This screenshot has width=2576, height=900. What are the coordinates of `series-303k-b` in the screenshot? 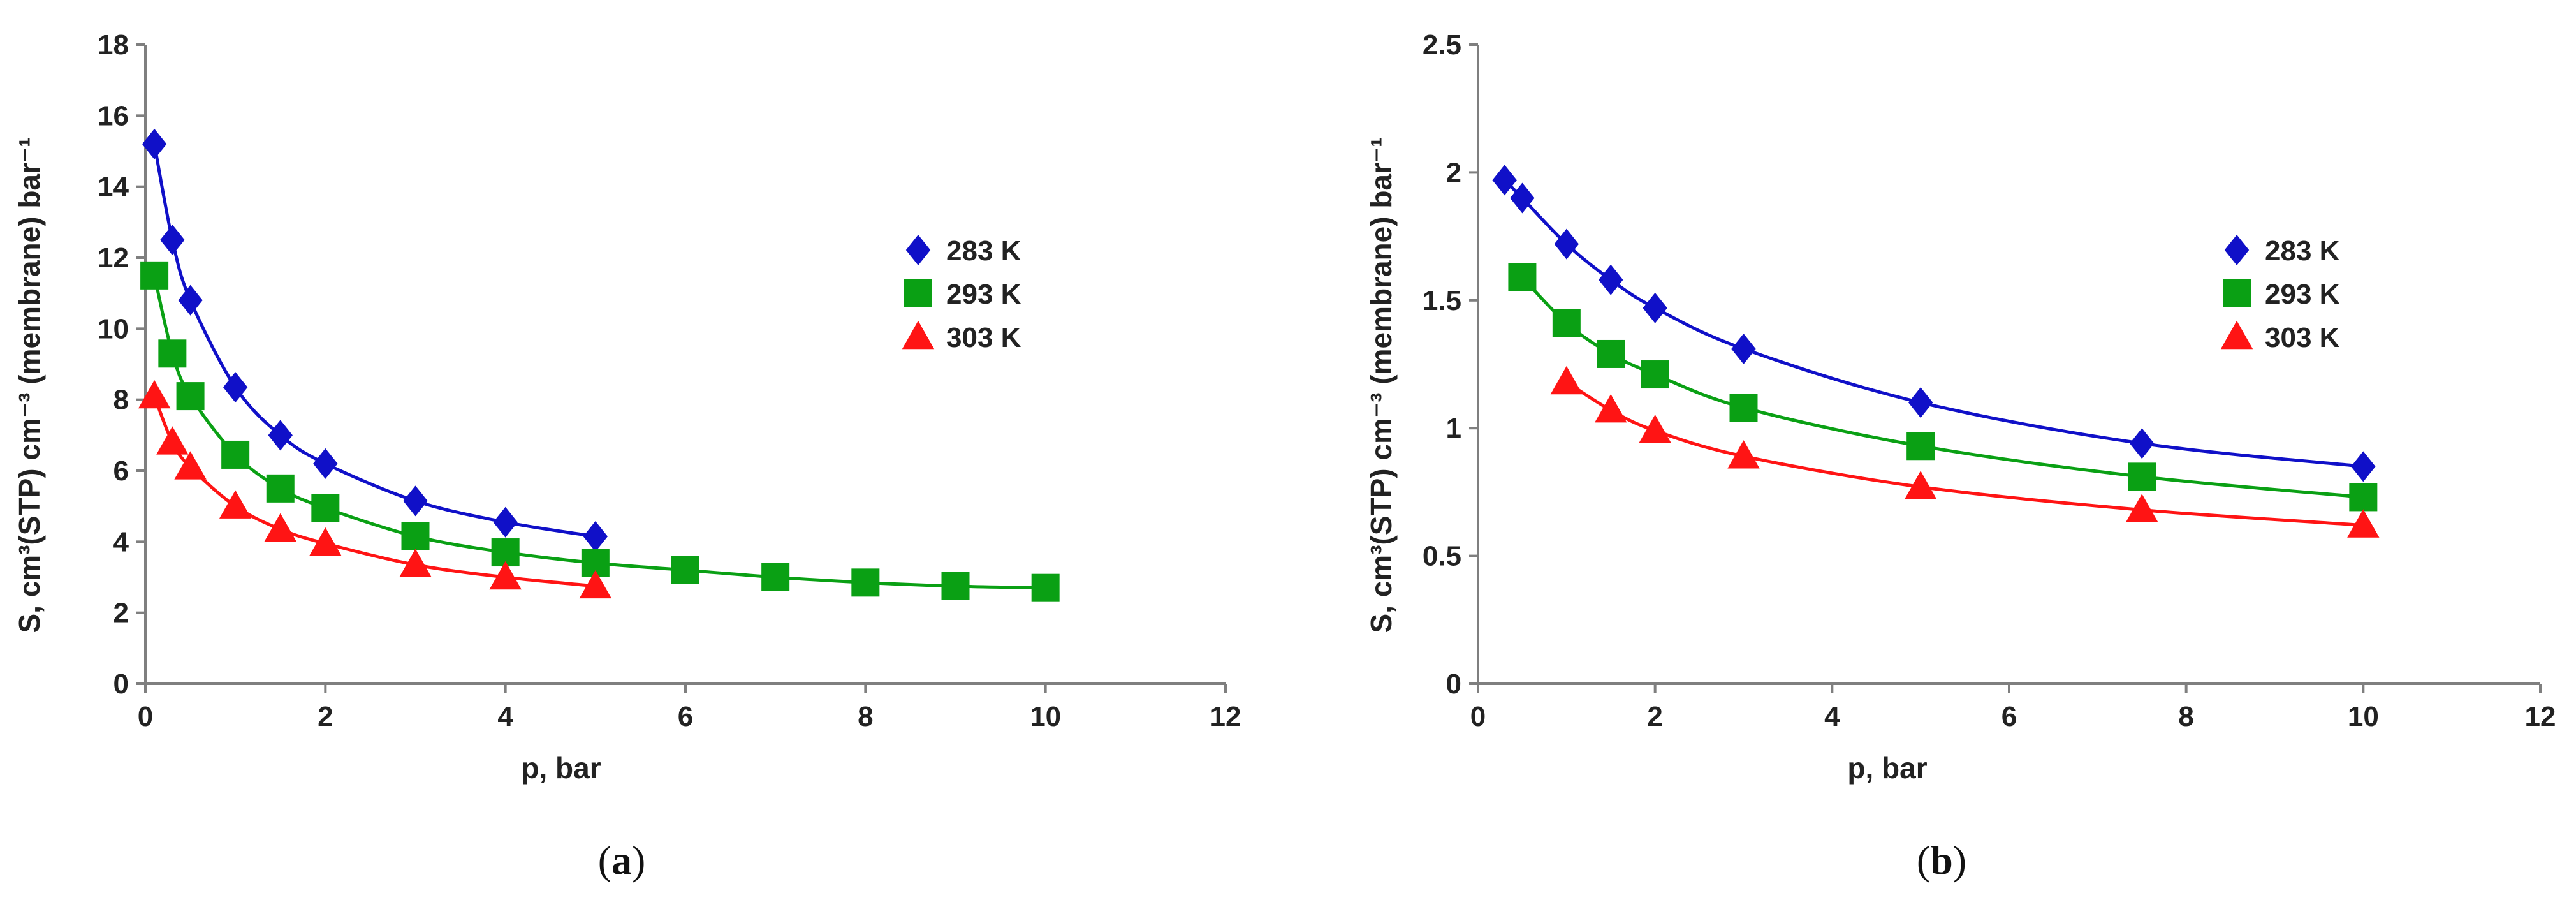 It's located at (1965, 452).